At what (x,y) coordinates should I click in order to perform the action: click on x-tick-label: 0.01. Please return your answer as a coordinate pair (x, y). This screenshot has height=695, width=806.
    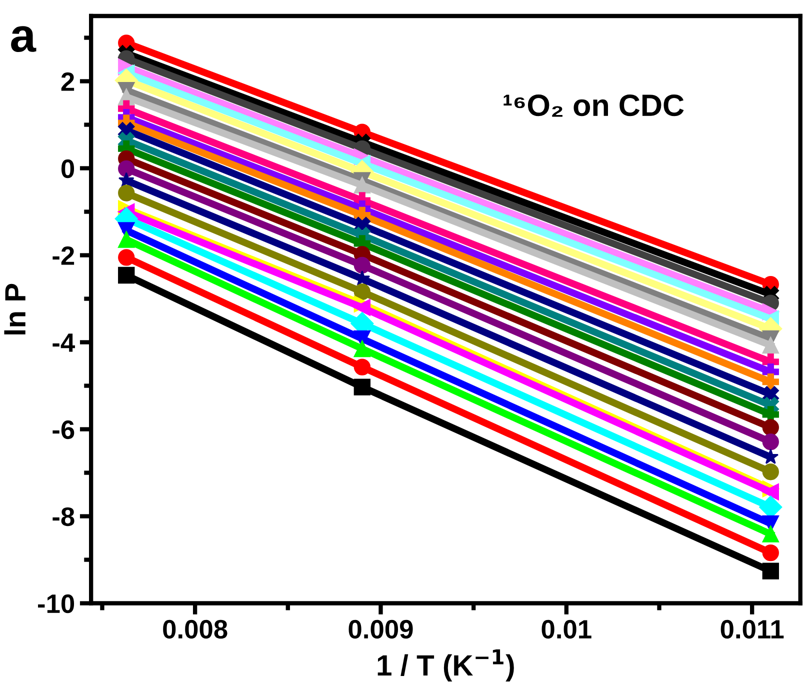
    Looking at the image, I should click on (567, 629).